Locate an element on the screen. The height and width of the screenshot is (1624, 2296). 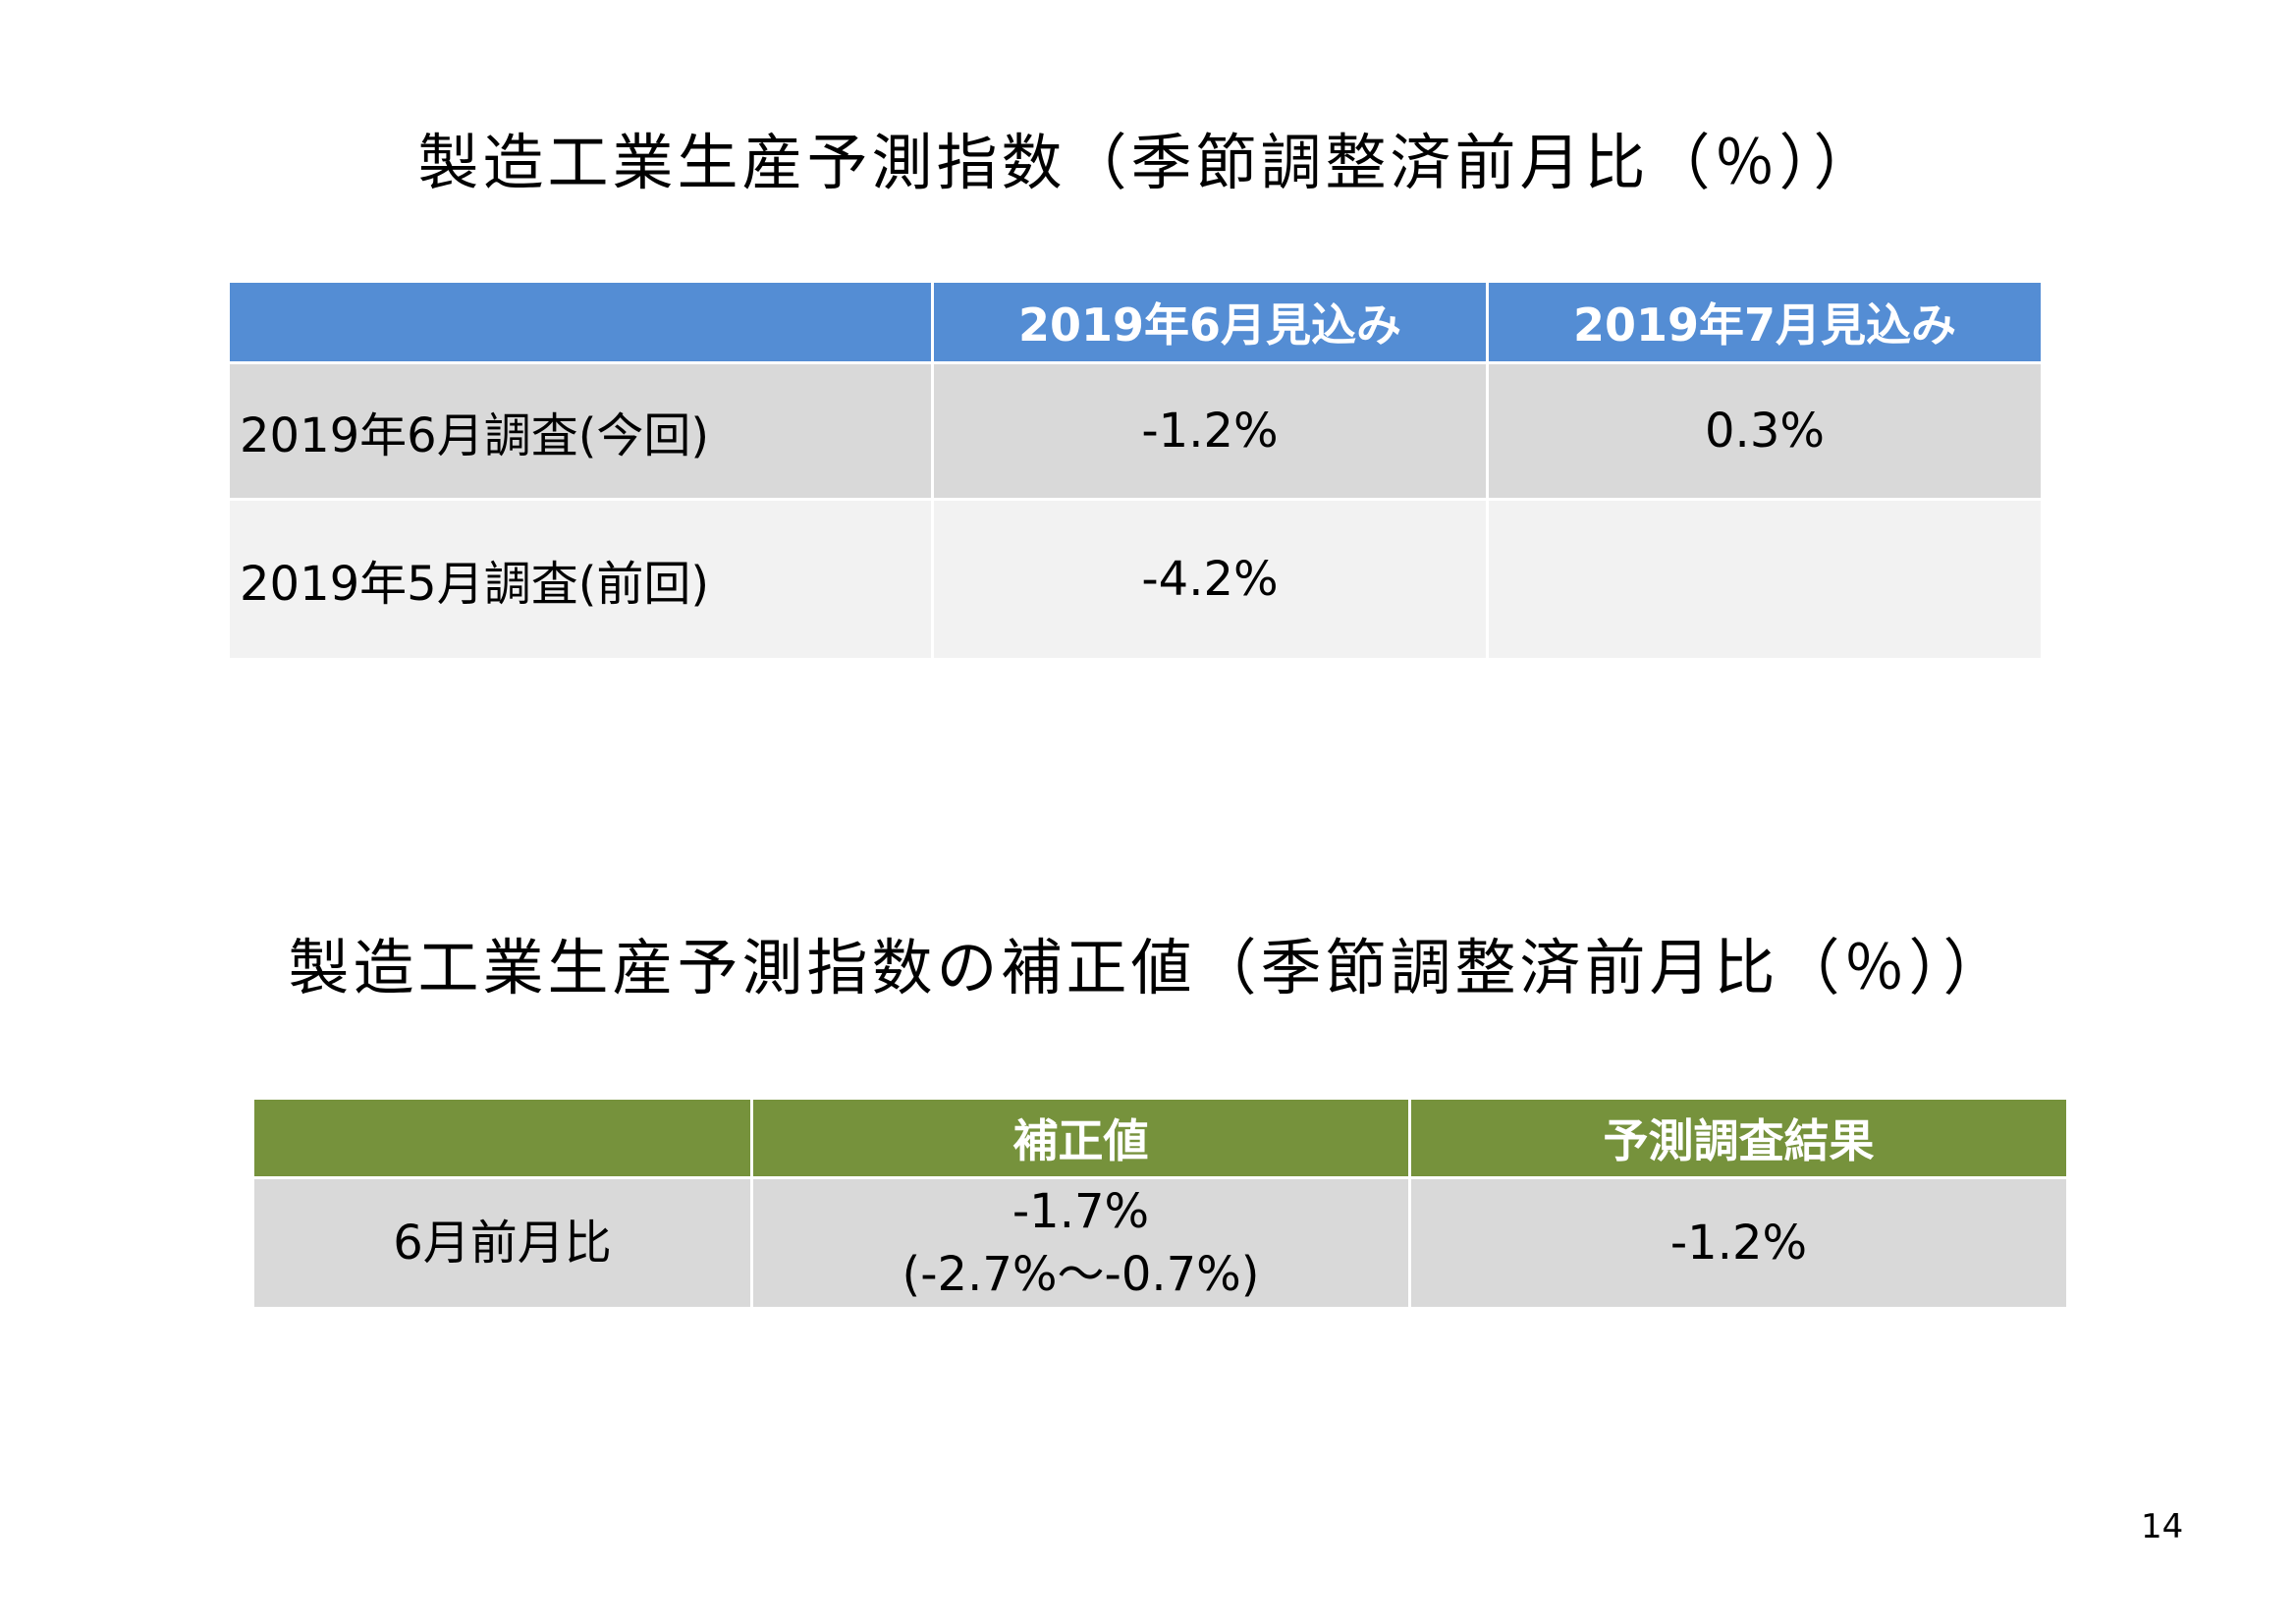
row-label-june-mom: 6月前月比 is located at coordinates (502, 1243).